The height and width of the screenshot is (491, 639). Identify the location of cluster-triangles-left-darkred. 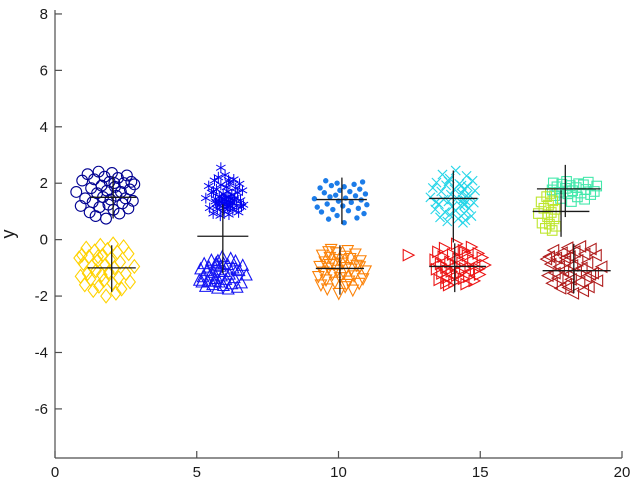
(573, 269).